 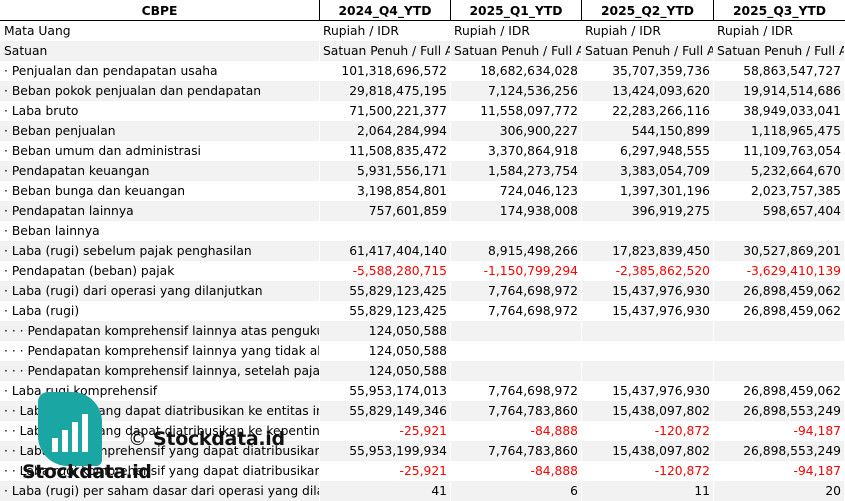 I want to click on value-cell: 174,938,008, so click(x=516, y=211).